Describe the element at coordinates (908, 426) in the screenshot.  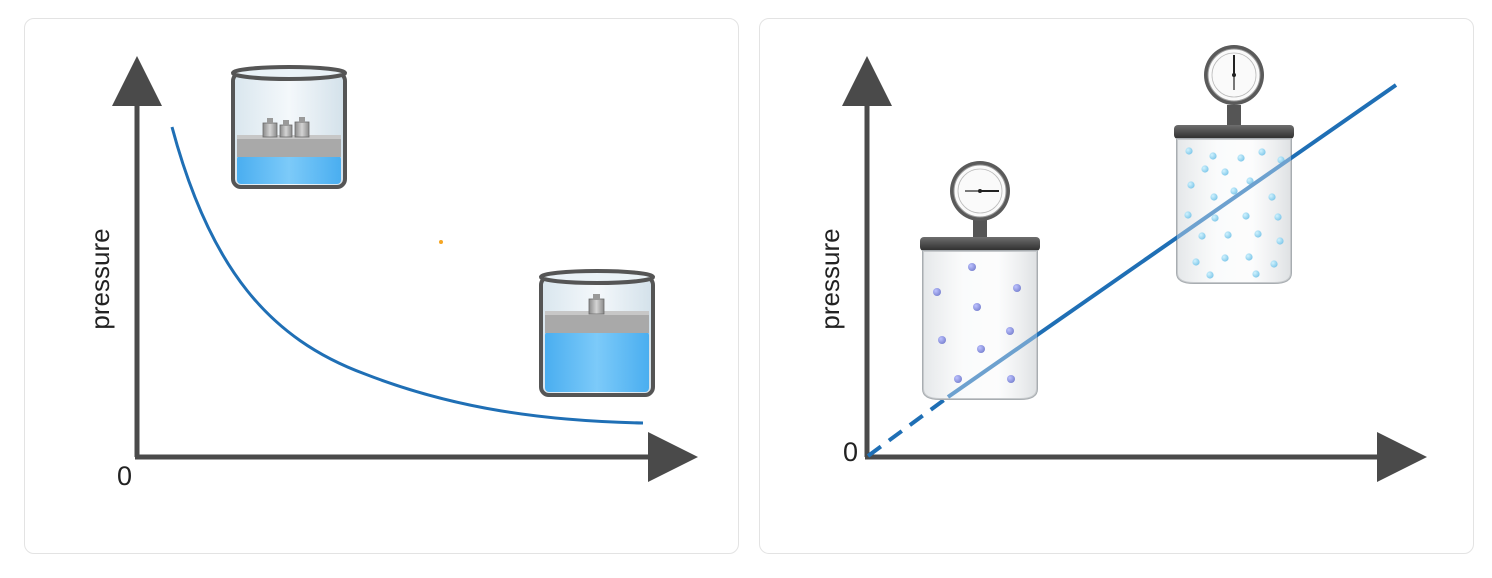
I see `dashed-extrapolation` at that location.